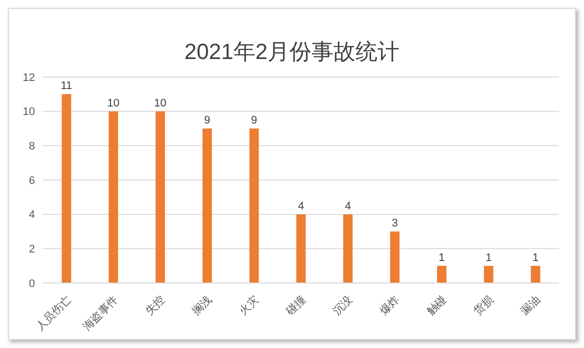 This screenshot has height=348, width=584. Describe the element at coordinates (31, 180) in the screenshot. I see `y-tick-label: 6` at that location.